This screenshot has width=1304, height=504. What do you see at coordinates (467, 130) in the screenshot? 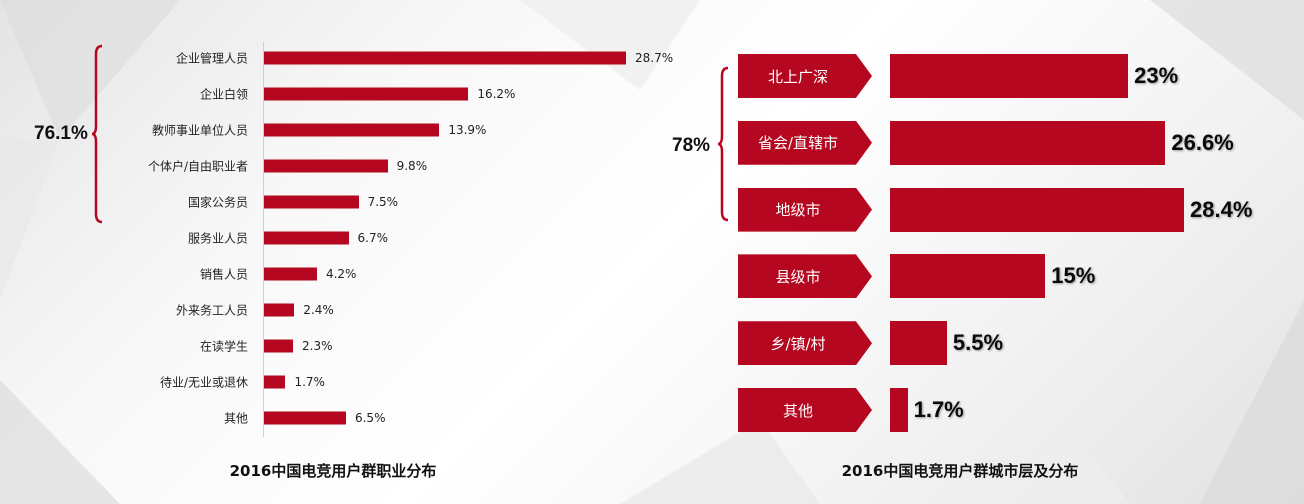
I see `value-label: 13.9%` at bounding box center [467, 130].